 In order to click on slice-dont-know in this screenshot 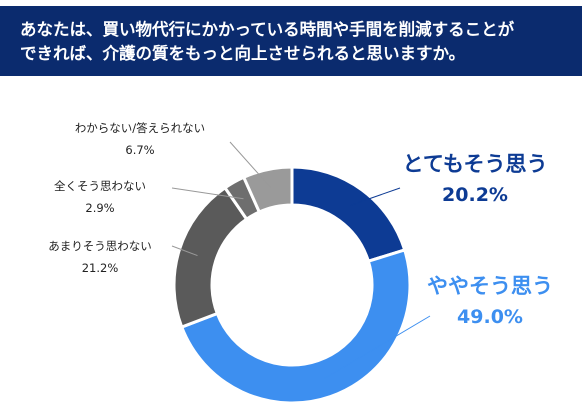, I will do `click(267, 189)`.